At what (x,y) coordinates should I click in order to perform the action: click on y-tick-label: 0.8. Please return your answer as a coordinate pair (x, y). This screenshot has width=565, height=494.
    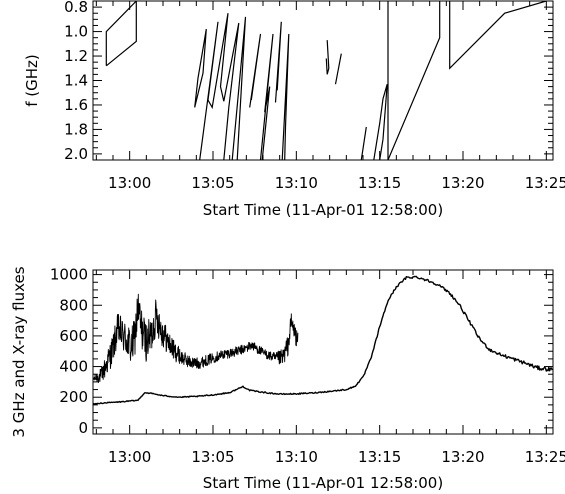
    Looking at the image, I should click on (76, 8).